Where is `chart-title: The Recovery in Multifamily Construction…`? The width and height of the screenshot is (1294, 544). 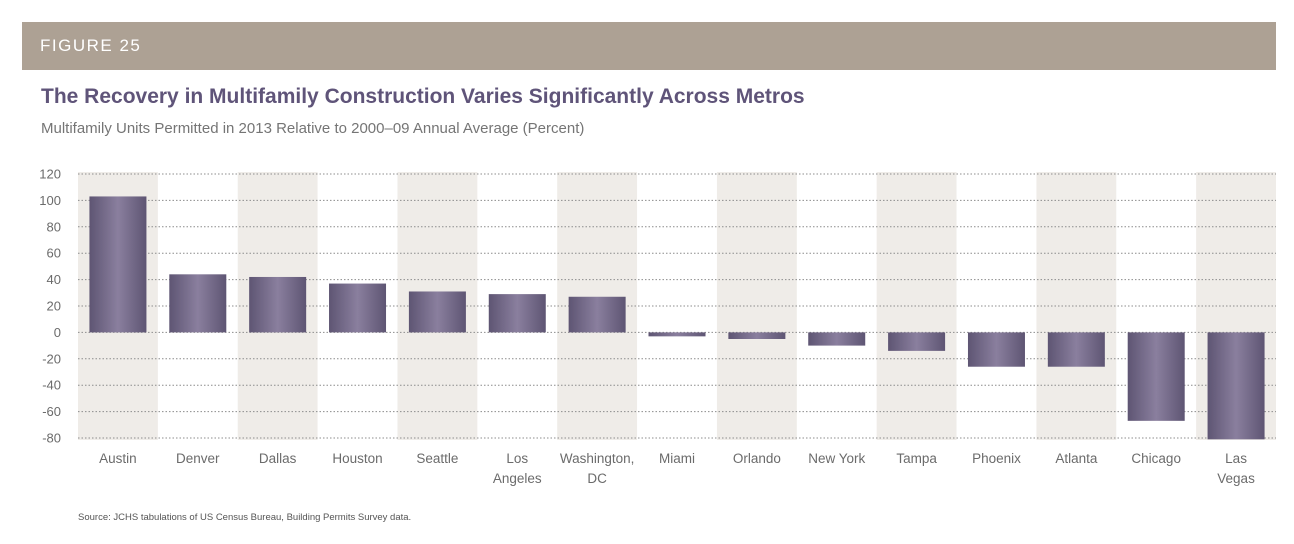
chart-title: The Recovery in Multifamily Construction… is located at coordinates (423, 96).